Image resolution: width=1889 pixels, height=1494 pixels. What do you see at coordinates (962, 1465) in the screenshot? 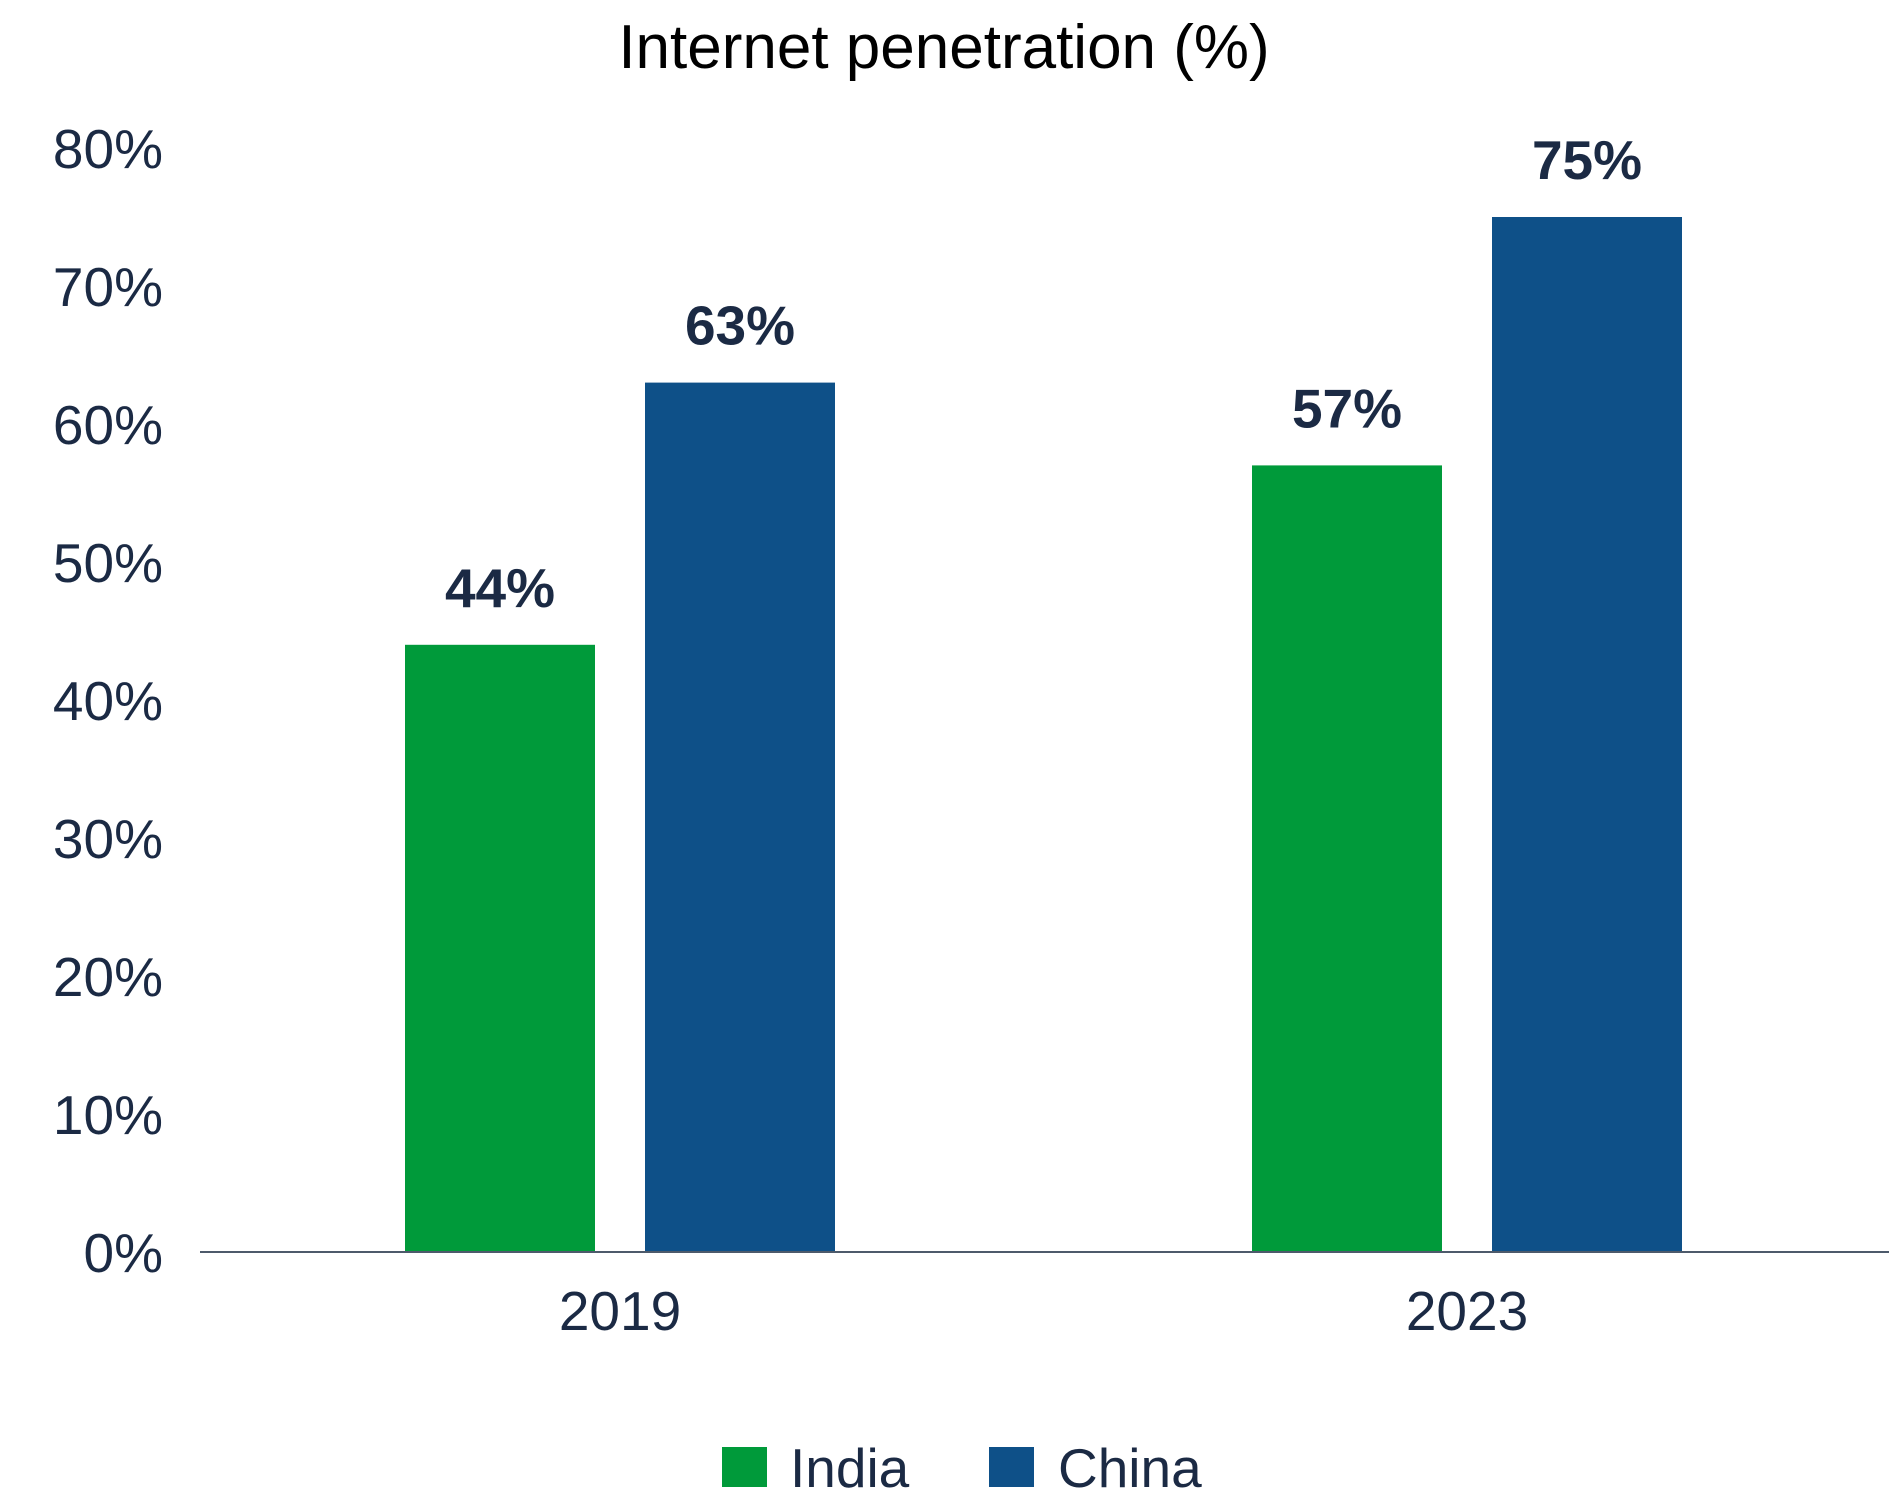
I see `legend: India China` at bounding box center [962, 1465].